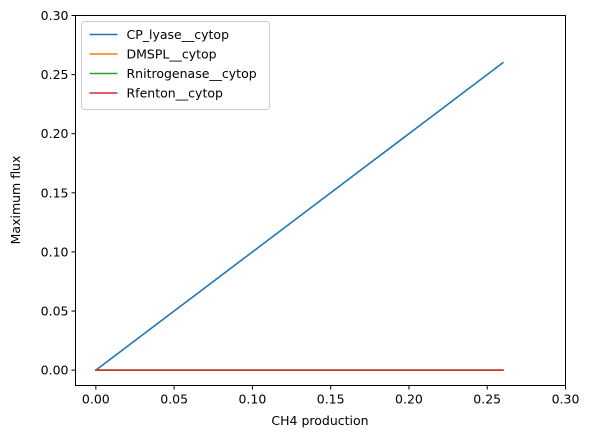 This screenshot has height=438, width=591. I want to click on x-axis-label: CH4 production, so click(319, 420).